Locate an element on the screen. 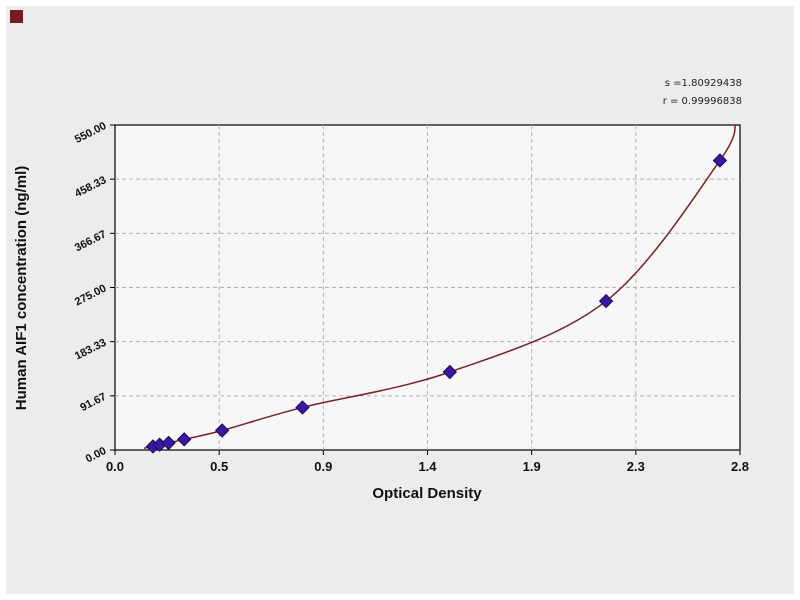 This screenshot has height=600, width=800. x-tick-label: 0.5 is located at coordinates (219, 466).